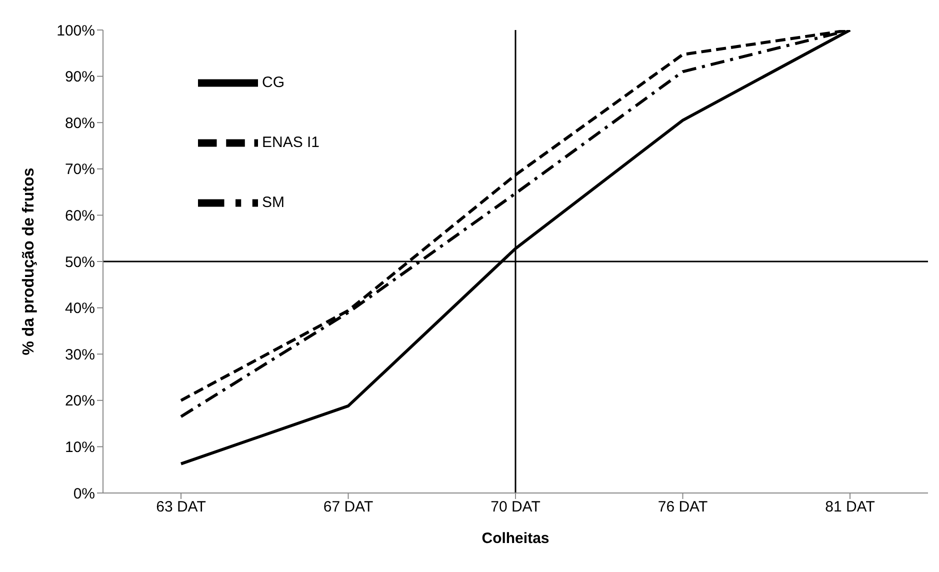 The height and width of the screenshot is (572, 939). I want to click on y-tick-label: 40%, so click(79, 309).